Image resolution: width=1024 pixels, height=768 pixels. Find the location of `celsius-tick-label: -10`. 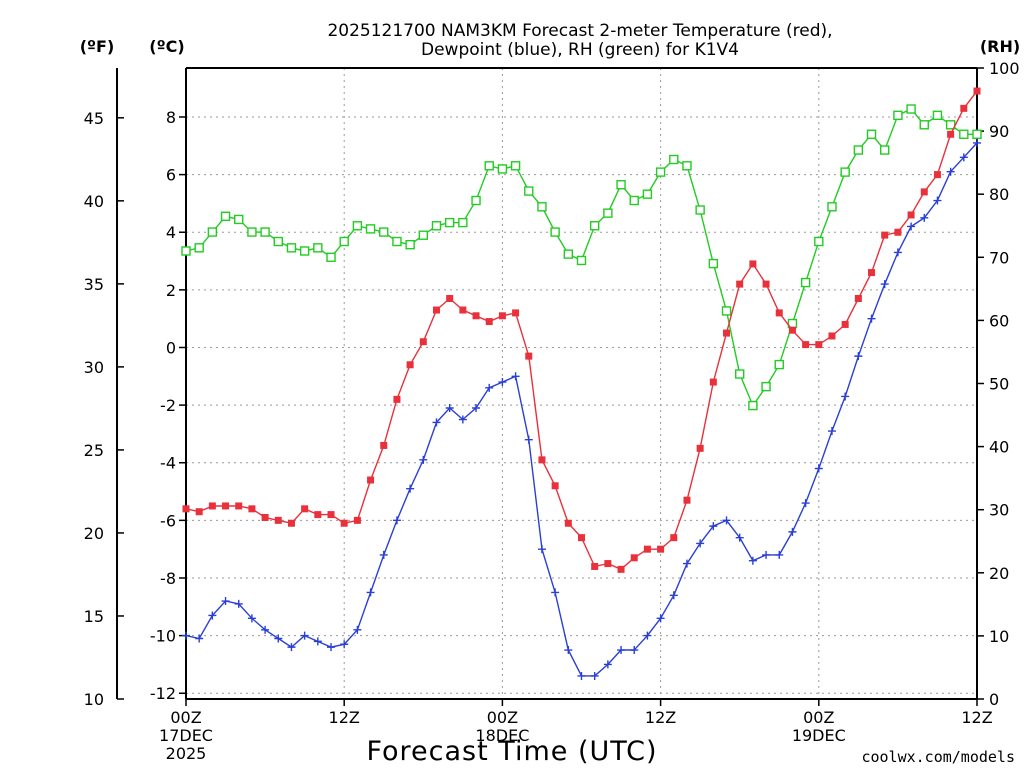

celsius-tick-label: -10 is located at coordinates (163, 636).